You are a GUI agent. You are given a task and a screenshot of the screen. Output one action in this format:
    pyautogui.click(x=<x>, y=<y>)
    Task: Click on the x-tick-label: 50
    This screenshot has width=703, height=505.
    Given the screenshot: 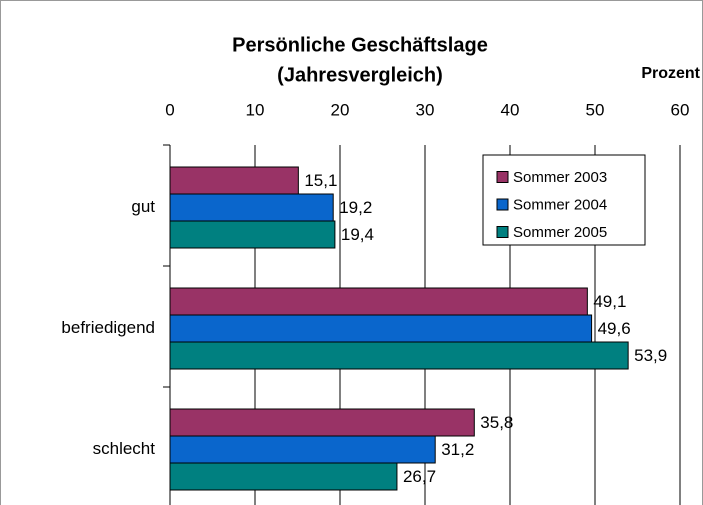 What is the action you would take?
    pyautogui.click(x=595, y=109)
    